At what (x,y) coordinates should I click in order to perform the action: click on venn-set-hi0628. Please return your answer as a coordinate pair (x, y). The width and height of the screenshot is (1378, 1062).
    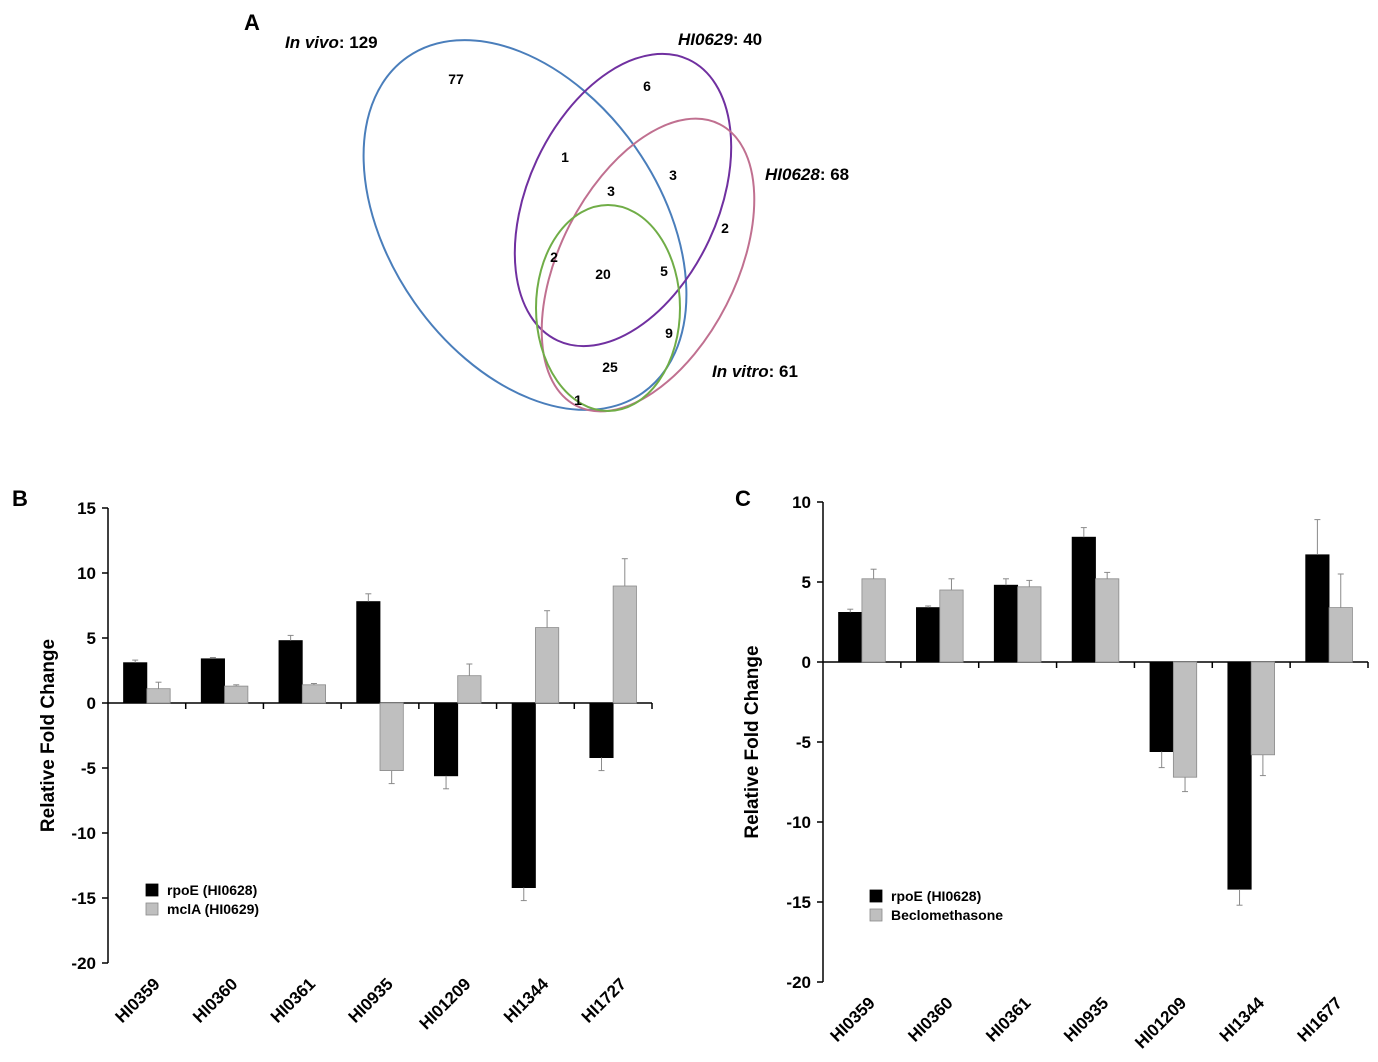
    Looking at the image, I should click on (648, 265).